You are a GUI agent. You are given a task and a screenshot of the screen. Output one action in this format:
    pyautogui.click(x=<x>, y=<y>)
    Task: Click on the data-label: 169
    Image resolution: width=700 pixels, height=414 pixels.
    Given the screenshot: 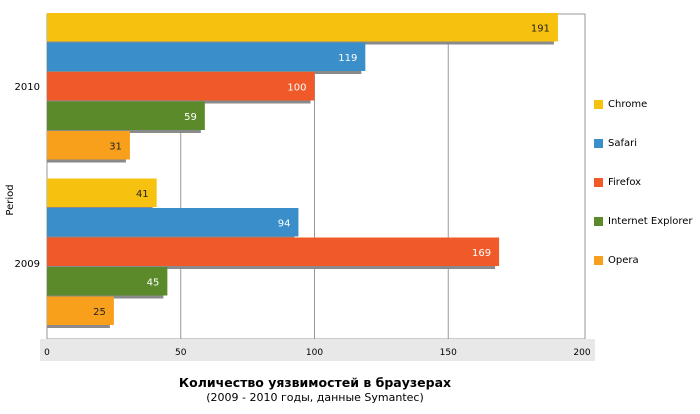 What is the action you would take?
    pyautogui.click(x=481, y=253)
    